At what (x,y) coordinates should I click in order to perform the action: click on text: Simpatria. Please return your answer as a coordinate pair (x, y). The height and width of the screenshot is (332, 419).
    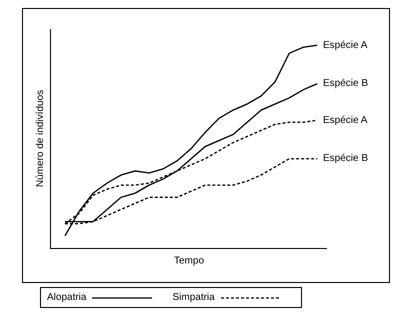
    Looking at the image, I should click on (193, 297).